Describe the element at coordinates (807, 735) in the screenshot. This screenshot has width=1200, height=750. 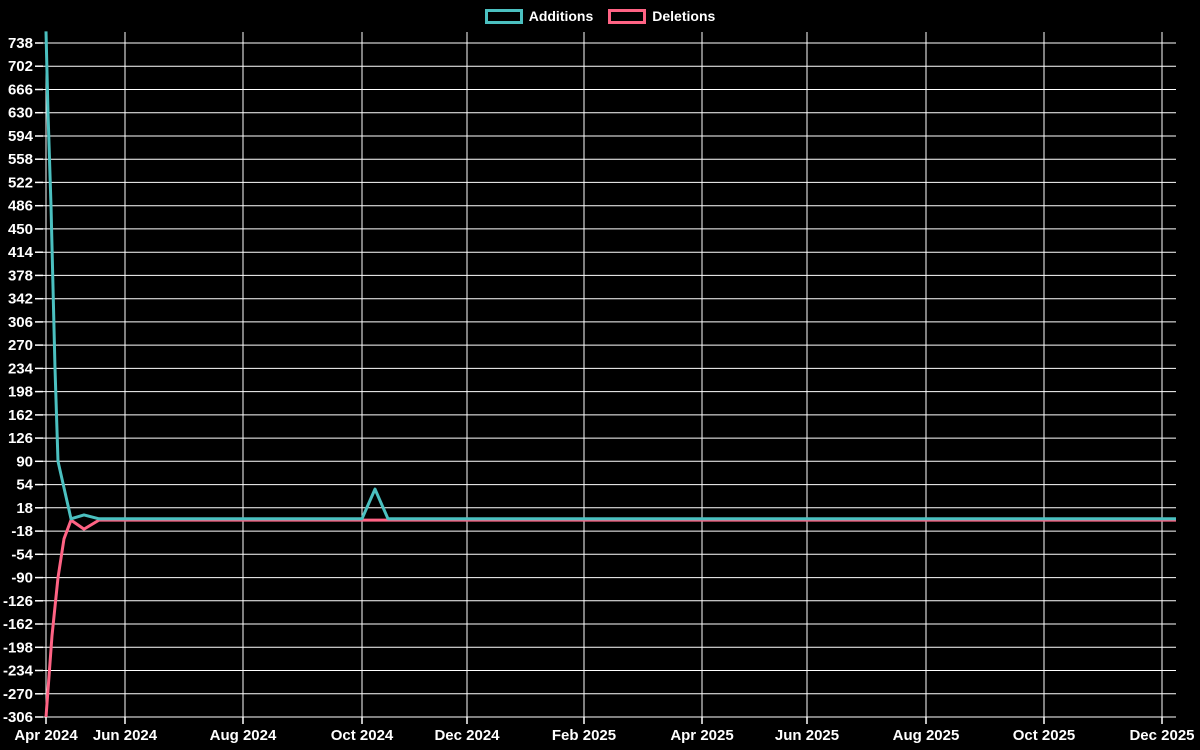
I see `x-tick-label: Jun 2025` at that location.